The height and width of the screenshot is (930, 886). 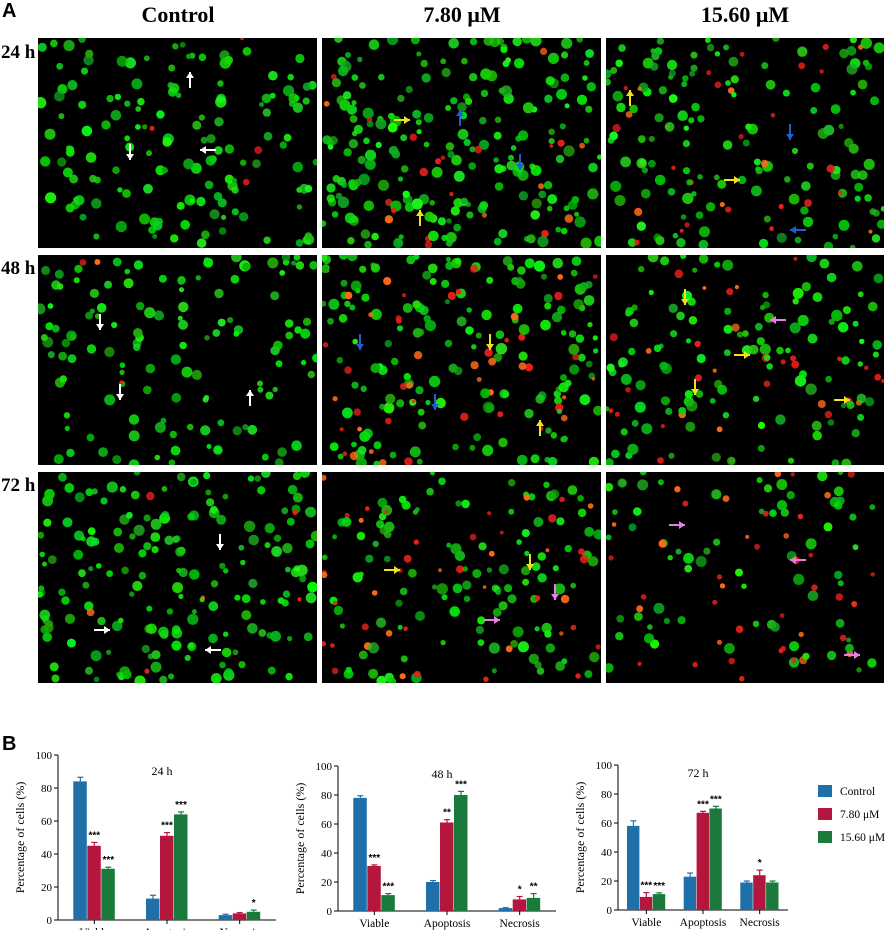 What do you see at coordinates (745, 577) in the screenshot?
I see `micrograph-15-60-72h` at bounding box center [745, 577].